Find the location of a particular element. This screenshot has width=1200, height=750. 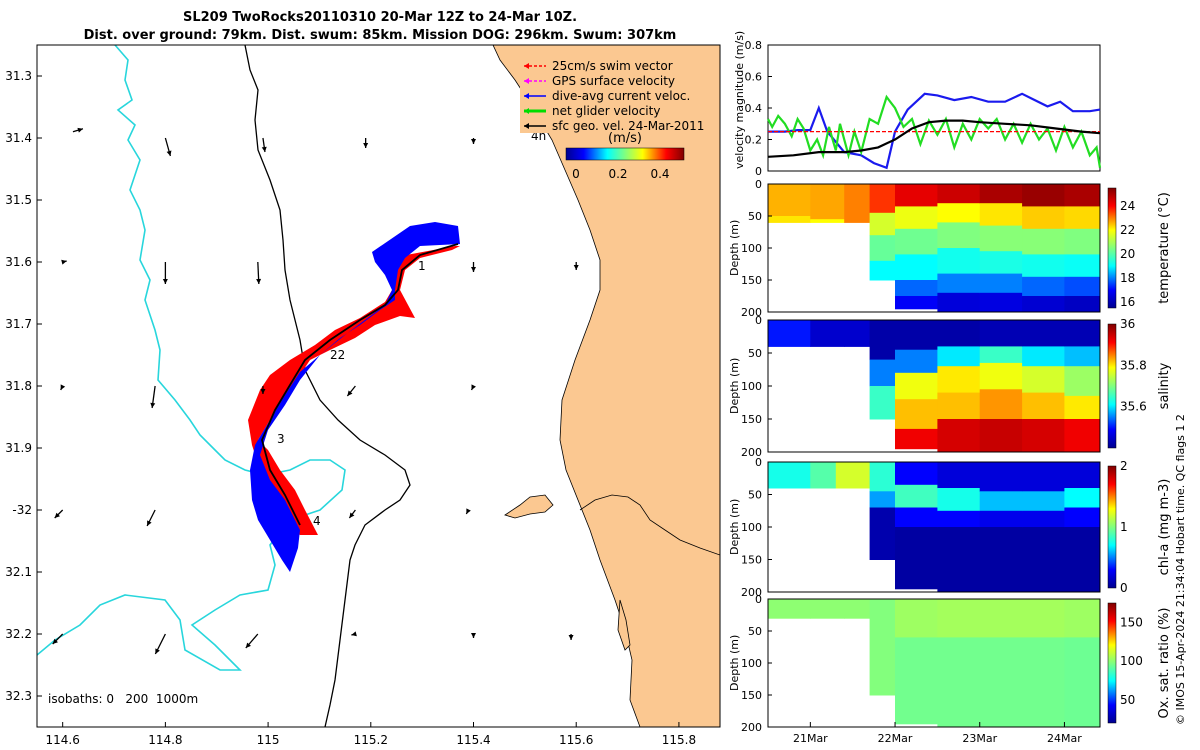

section-colorbar-tick: 50 is located at coordinates (1127, 700).